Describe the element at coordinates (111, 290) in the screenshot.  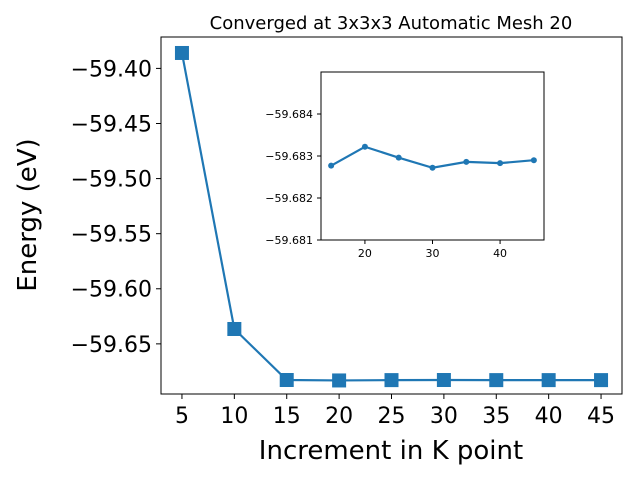
I see `main-y-tick-label: −59.60` at that location.